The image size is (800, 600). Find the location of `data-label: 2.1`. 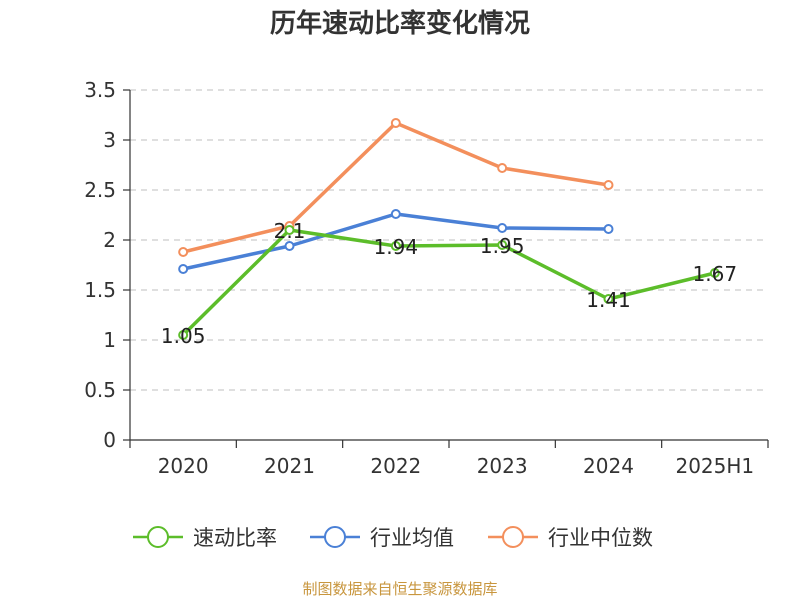

data-label: 2.1 is located at coordinates (290, 231).